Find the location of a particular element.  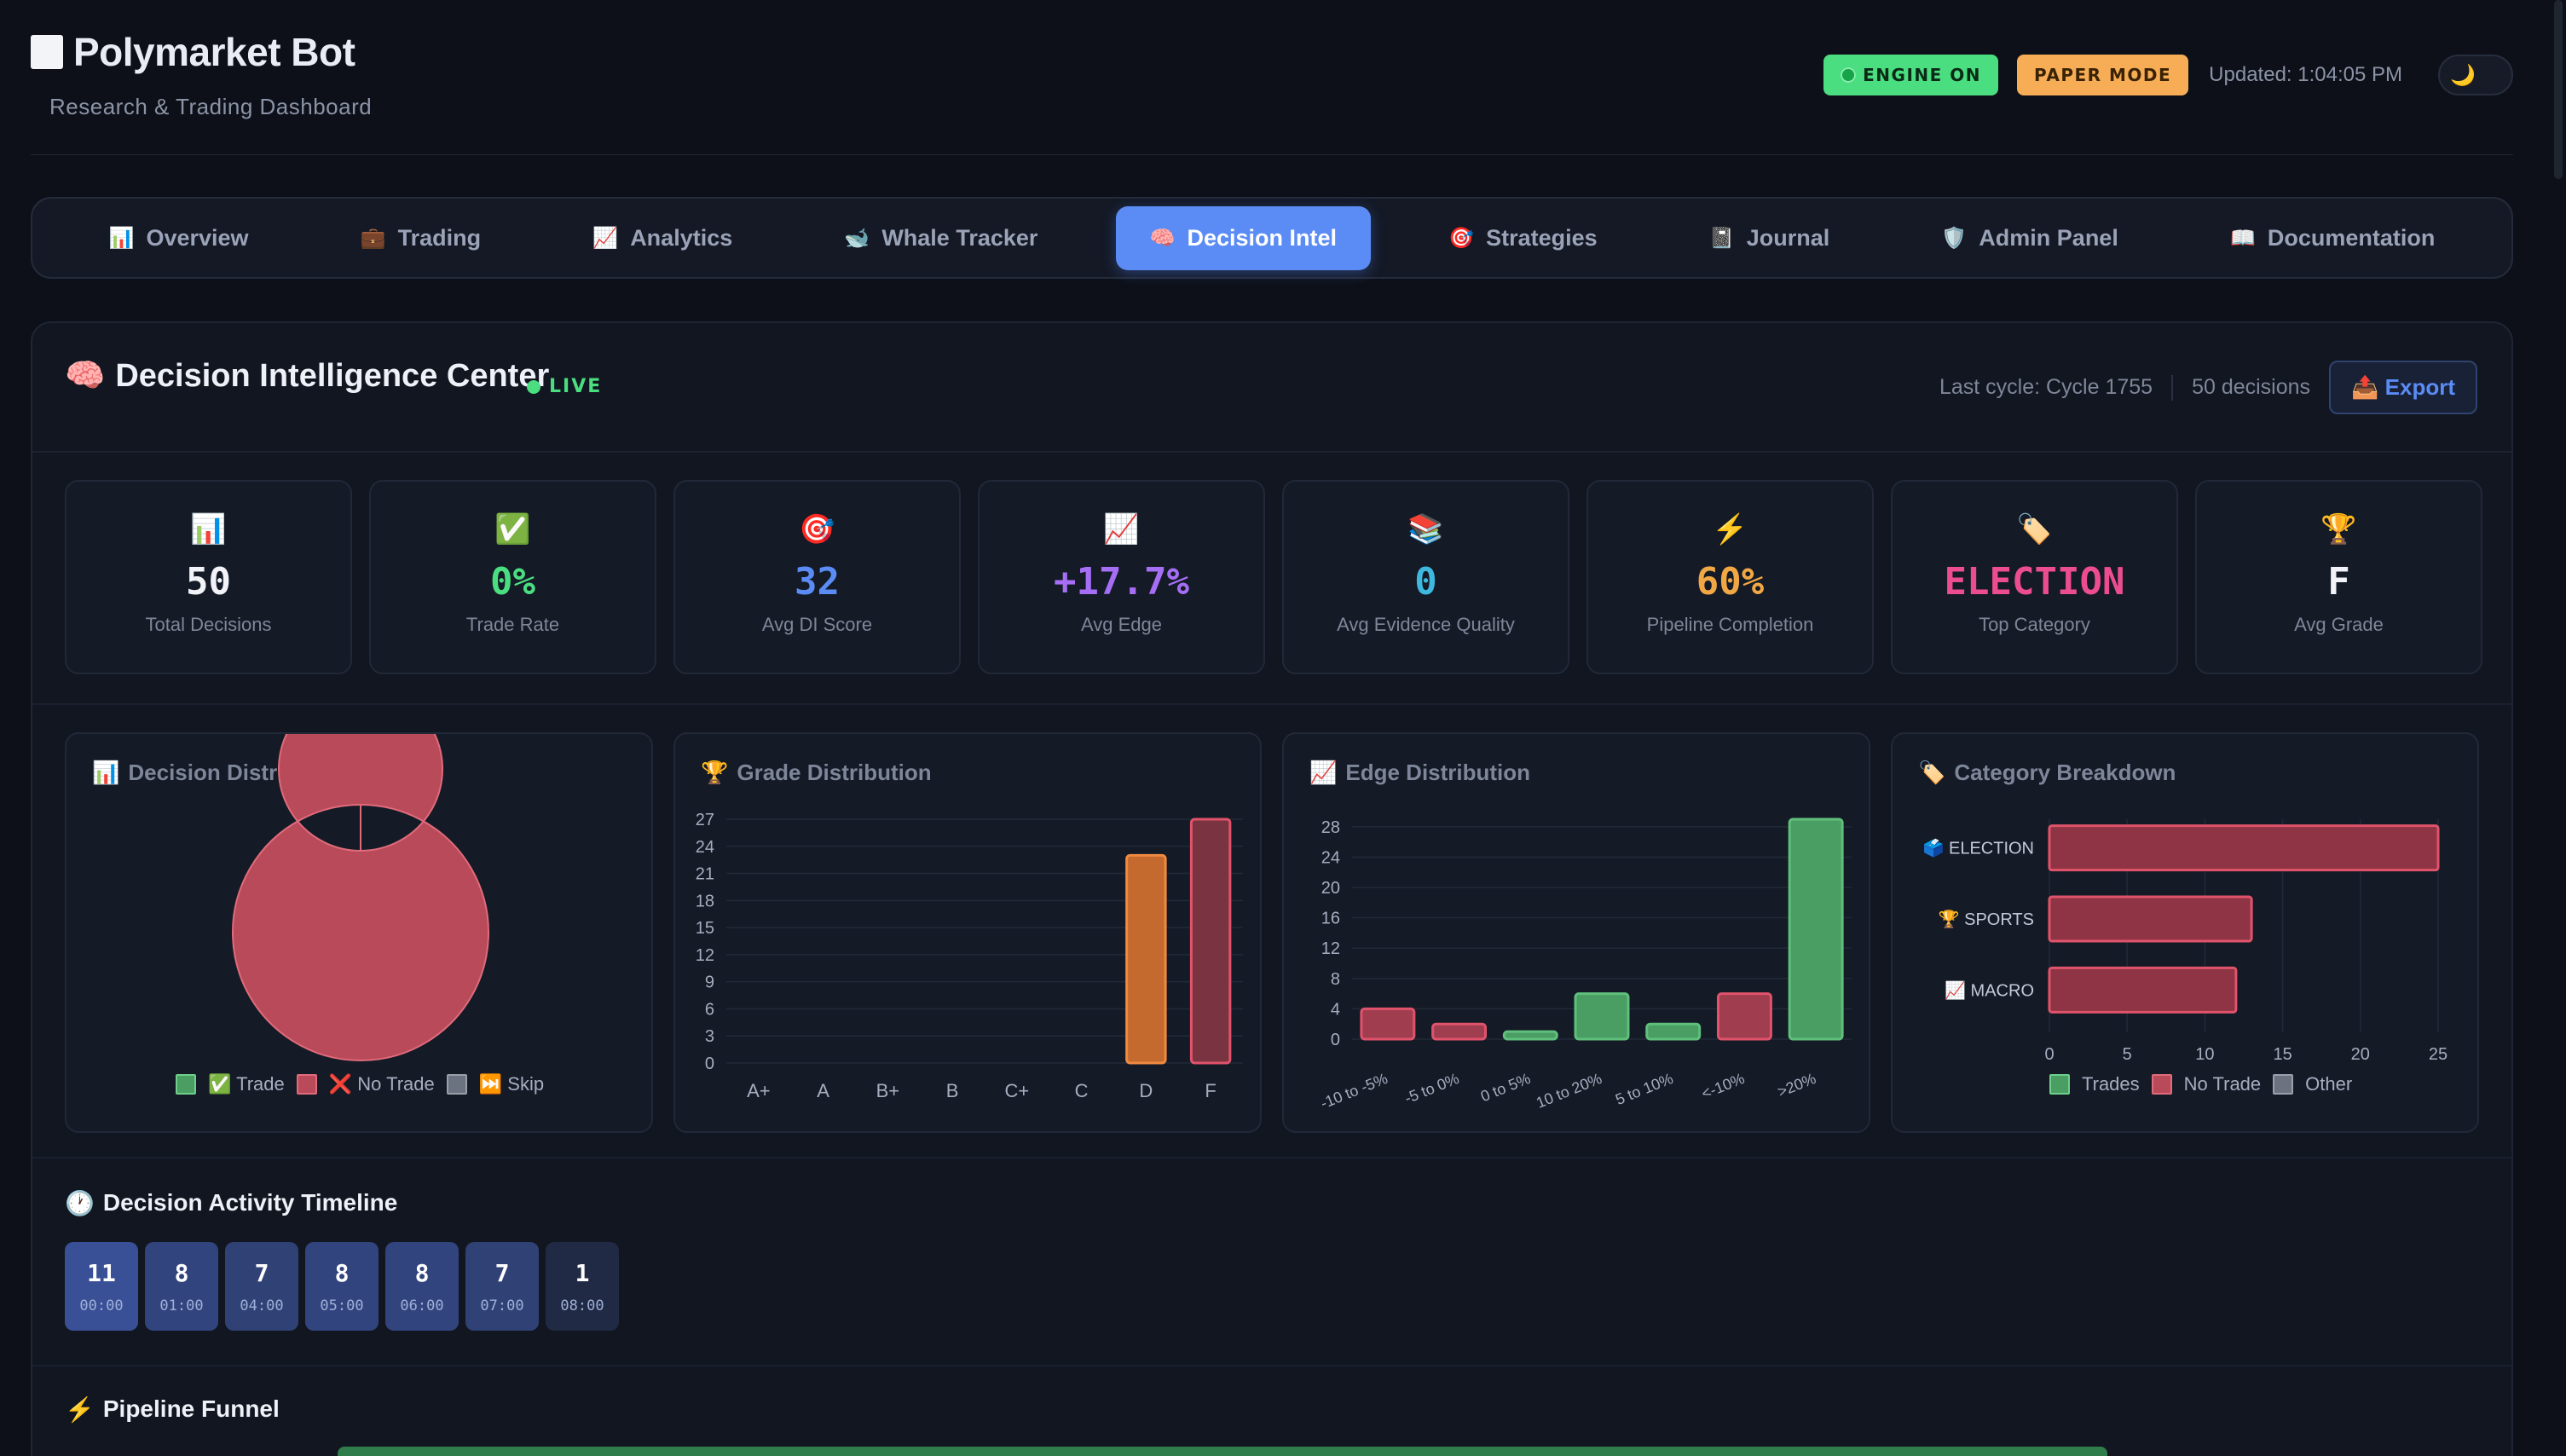

export-button: 📤 Export is located at coordinates (2403, 387).